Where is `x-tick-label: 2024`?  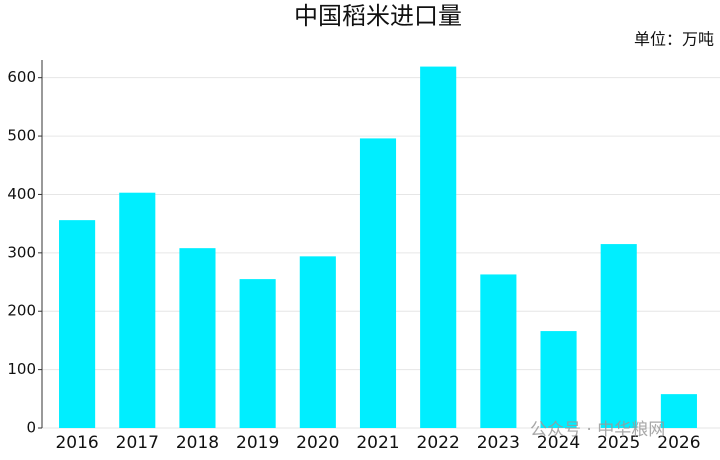
x-tick-label: 2024 is located at coordinates (558, 443).